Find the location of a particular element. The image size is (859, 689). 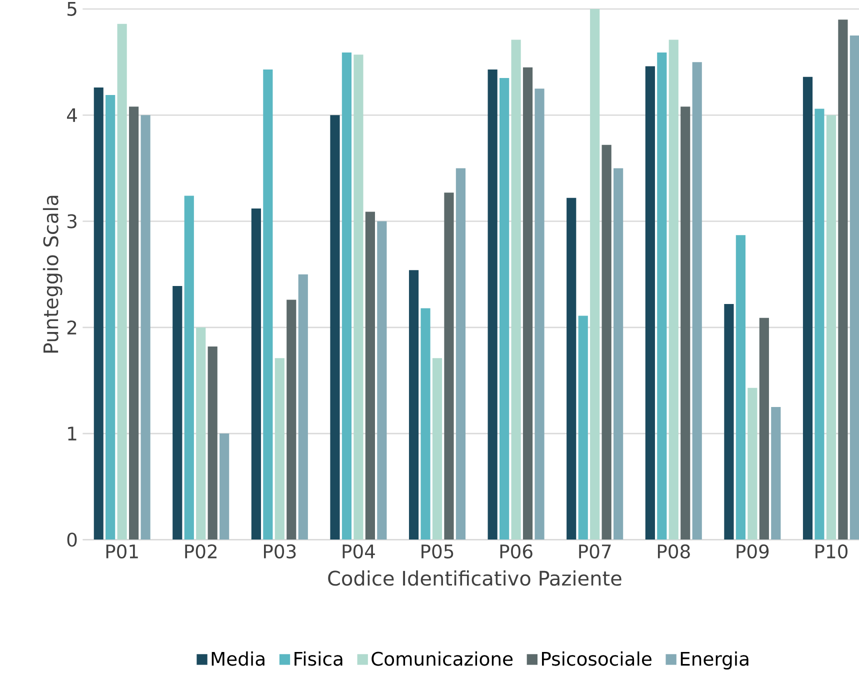

x-axis-title: Codice Identificativo Paziente is located at coordinates (475, 578).